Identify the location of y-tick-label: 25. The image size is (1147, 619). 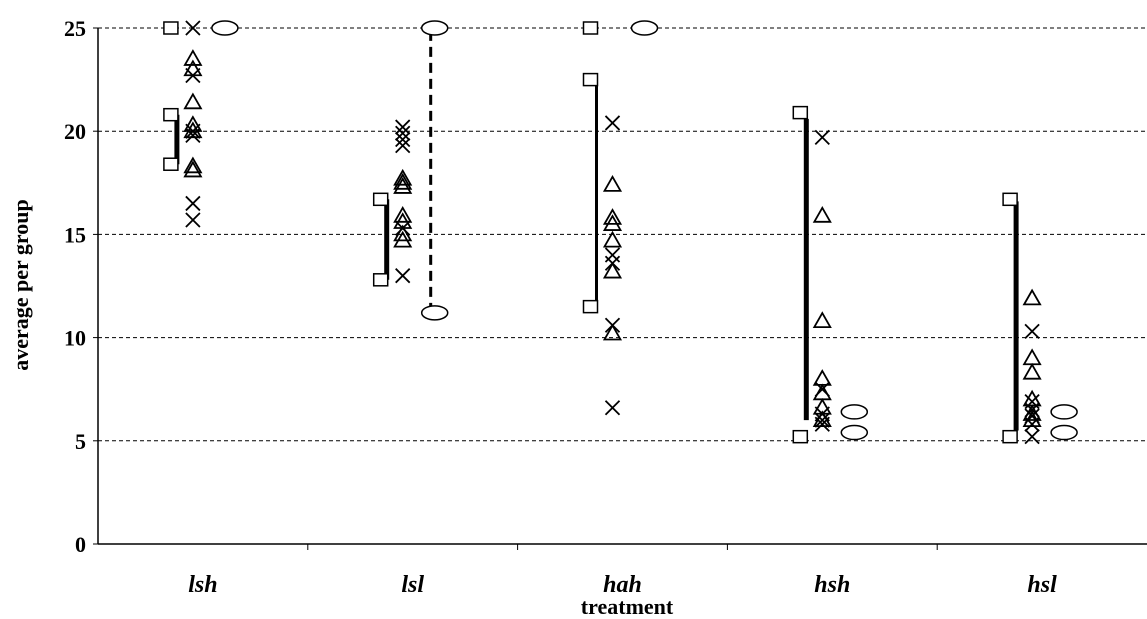
(75, 28).